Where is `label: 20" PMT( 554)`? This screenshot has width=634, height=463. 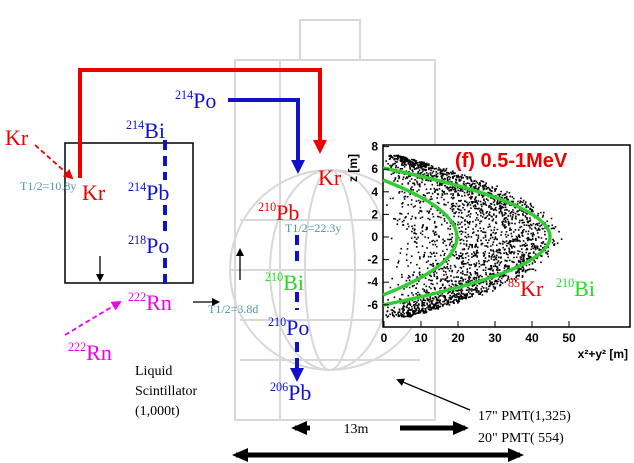
label: 20" PMT( 554) is located at coordinates (521, 438).